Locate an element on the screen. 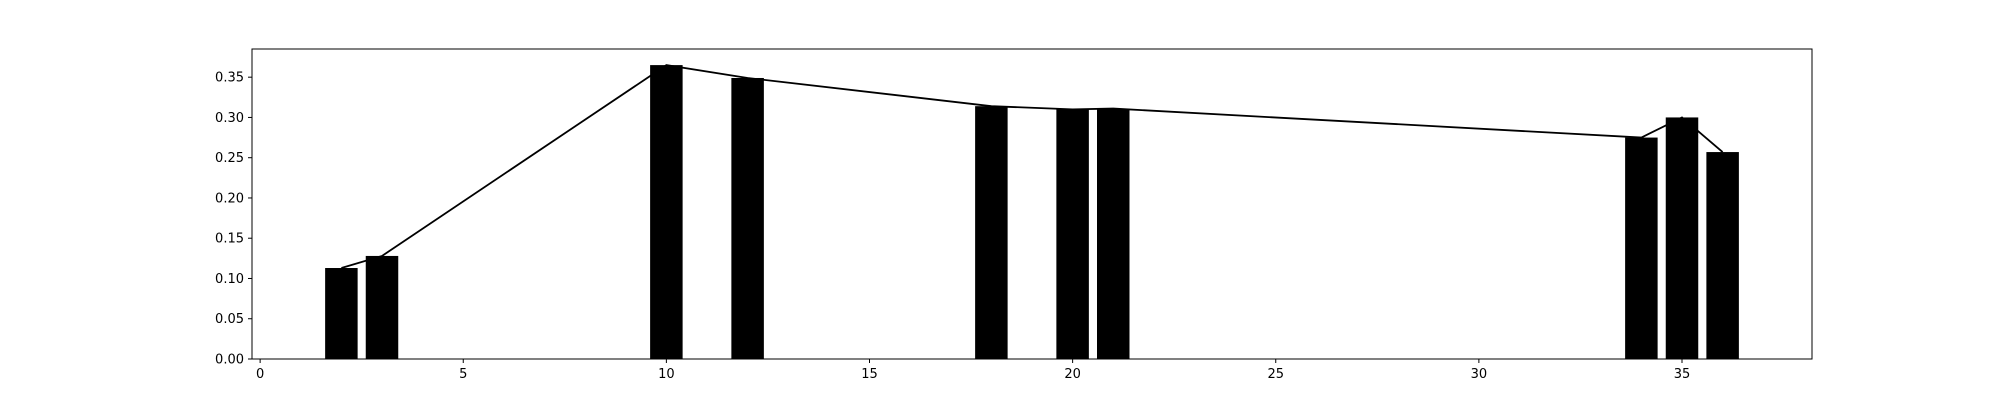  x-tick-label: 5 is located at coordinates (463, 374).